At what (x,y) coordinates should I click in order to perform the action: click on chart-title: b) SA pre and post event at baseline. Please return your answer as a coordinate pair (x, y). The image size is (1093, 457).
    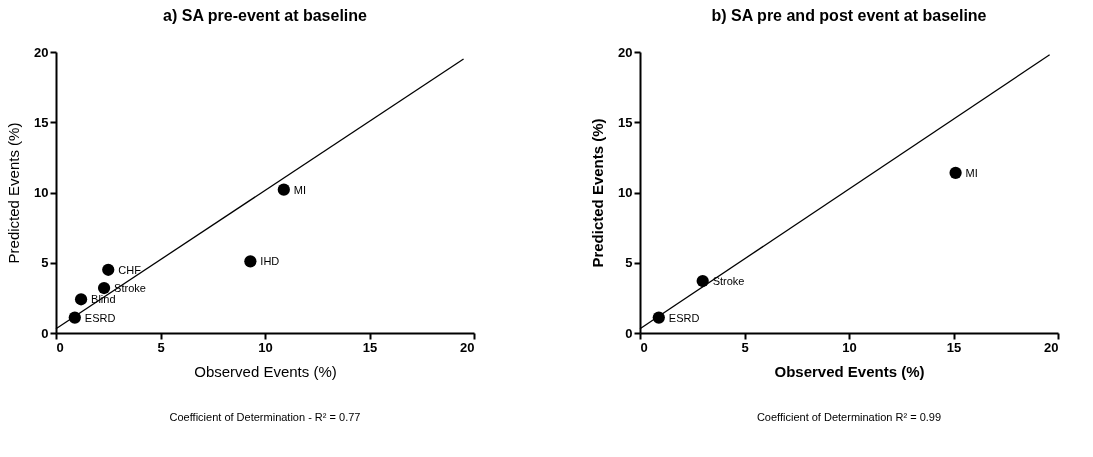
    Looking at the image, I should click on (849, 15).